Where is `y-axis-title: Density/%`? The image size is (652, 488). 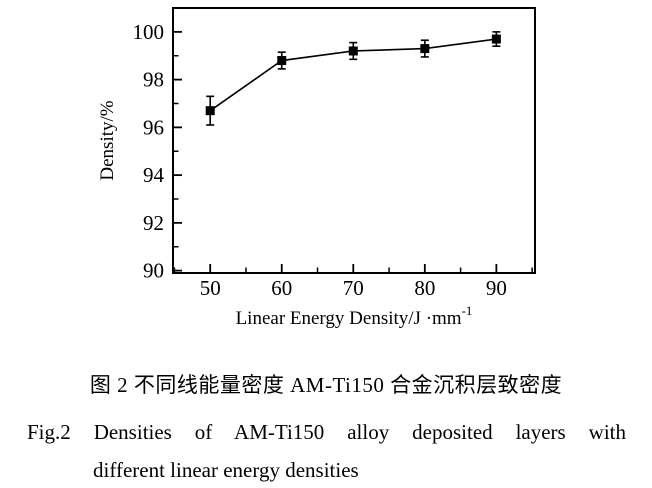 y-axis-title: Density/% is located at coordinates (107, 140).